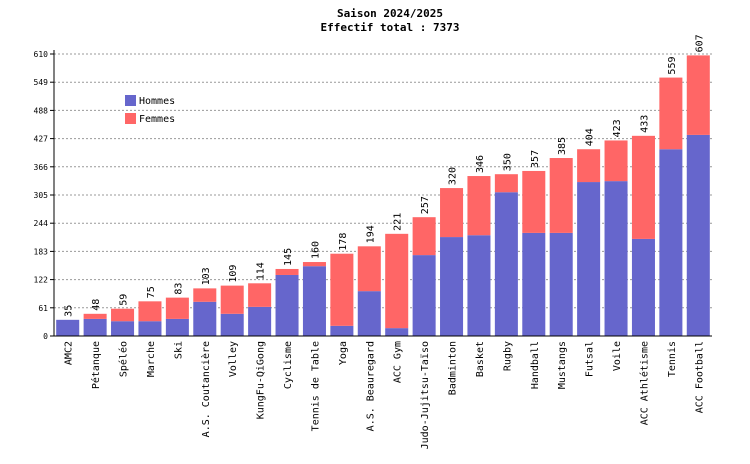 This screenshot has width=750, height=464. I want to click on x-tick-label: Basket, so click(480, 359).